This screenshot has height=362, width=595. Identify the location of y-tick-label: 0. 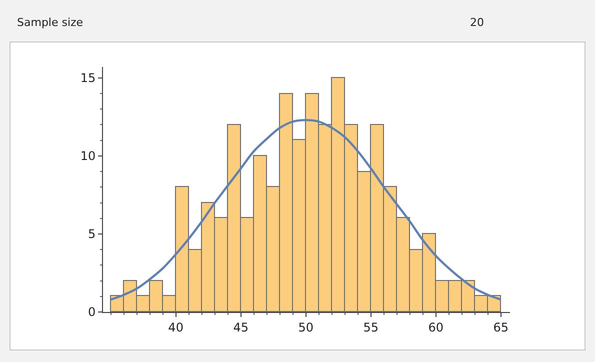
(92, 312).